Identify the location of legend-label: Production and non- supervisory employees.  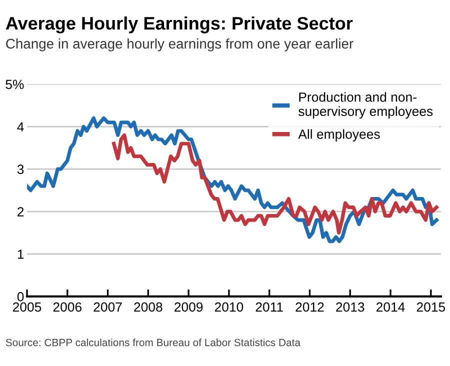
(365, 105).